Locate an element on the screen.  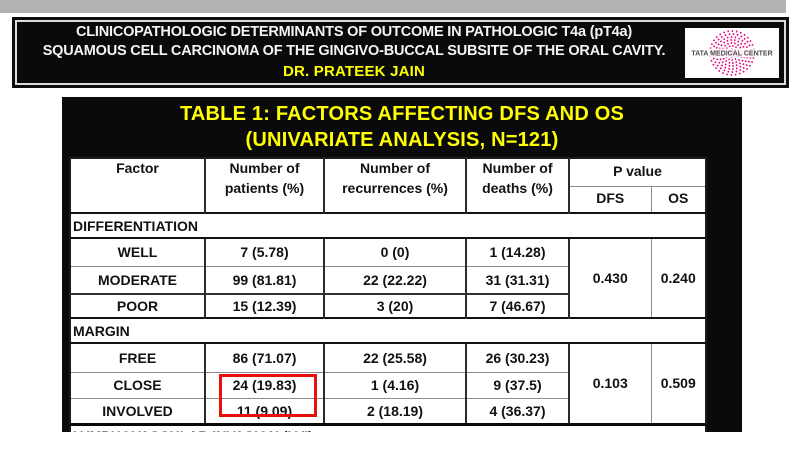
patients-cell: 7 (5.78) is located at coordinates (264, 252).